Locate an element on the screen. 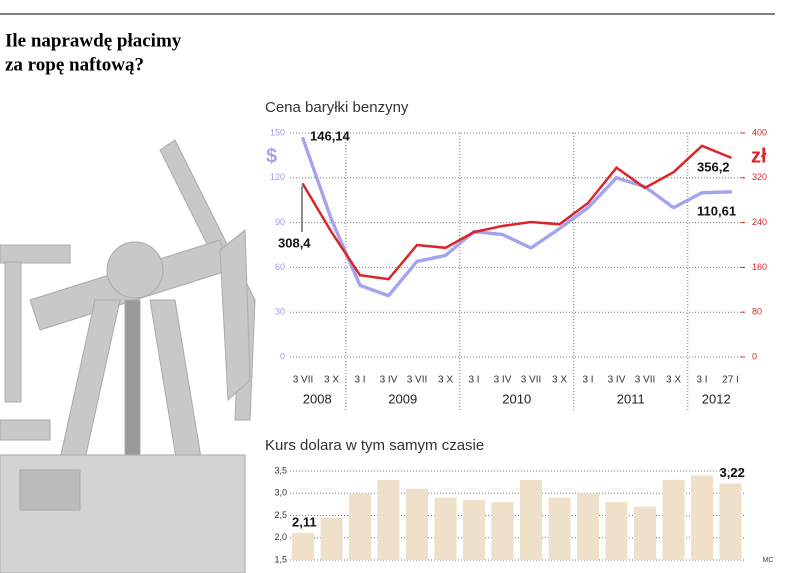  y-tick-label: 90 is located at coordinates (280, 222).